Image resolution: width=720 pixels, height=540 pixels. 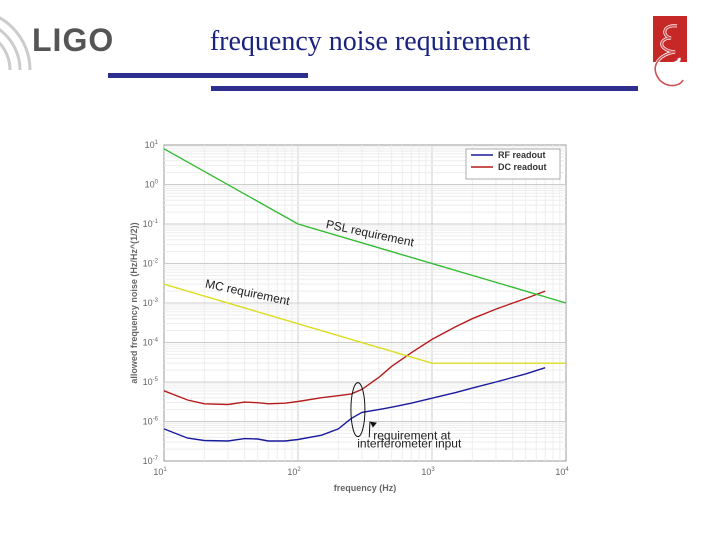 What do you see at coordinates (670, 51) in the screenshot?
I see `emblem-icon` at bounding box center [670, 51].